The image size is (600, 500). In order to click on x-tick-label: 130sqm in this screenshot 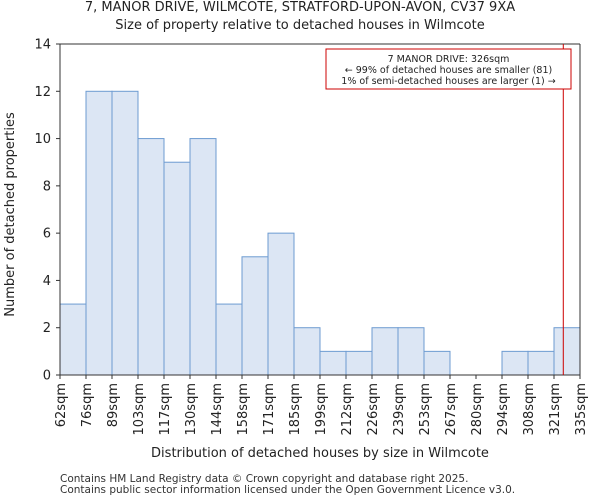, I will do `click(191, 409)`.